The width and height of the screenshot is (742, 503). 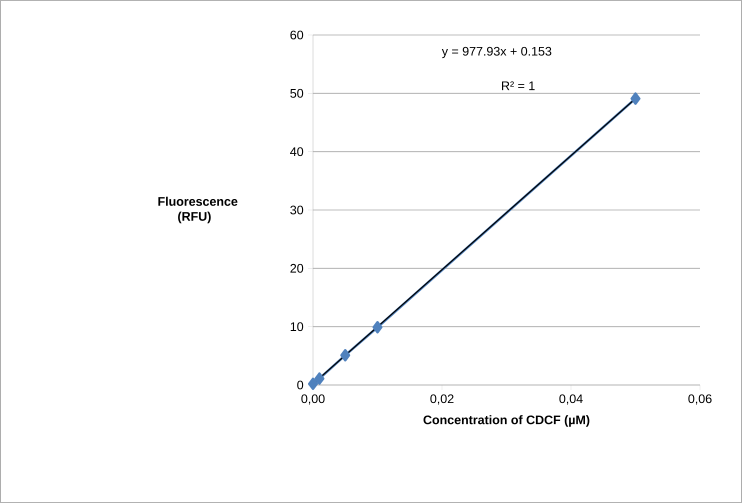 What do you see at coordinates (297, 268) in the screenshot?
I see `y-tick-label: 20` at bounding box center [297, 268].